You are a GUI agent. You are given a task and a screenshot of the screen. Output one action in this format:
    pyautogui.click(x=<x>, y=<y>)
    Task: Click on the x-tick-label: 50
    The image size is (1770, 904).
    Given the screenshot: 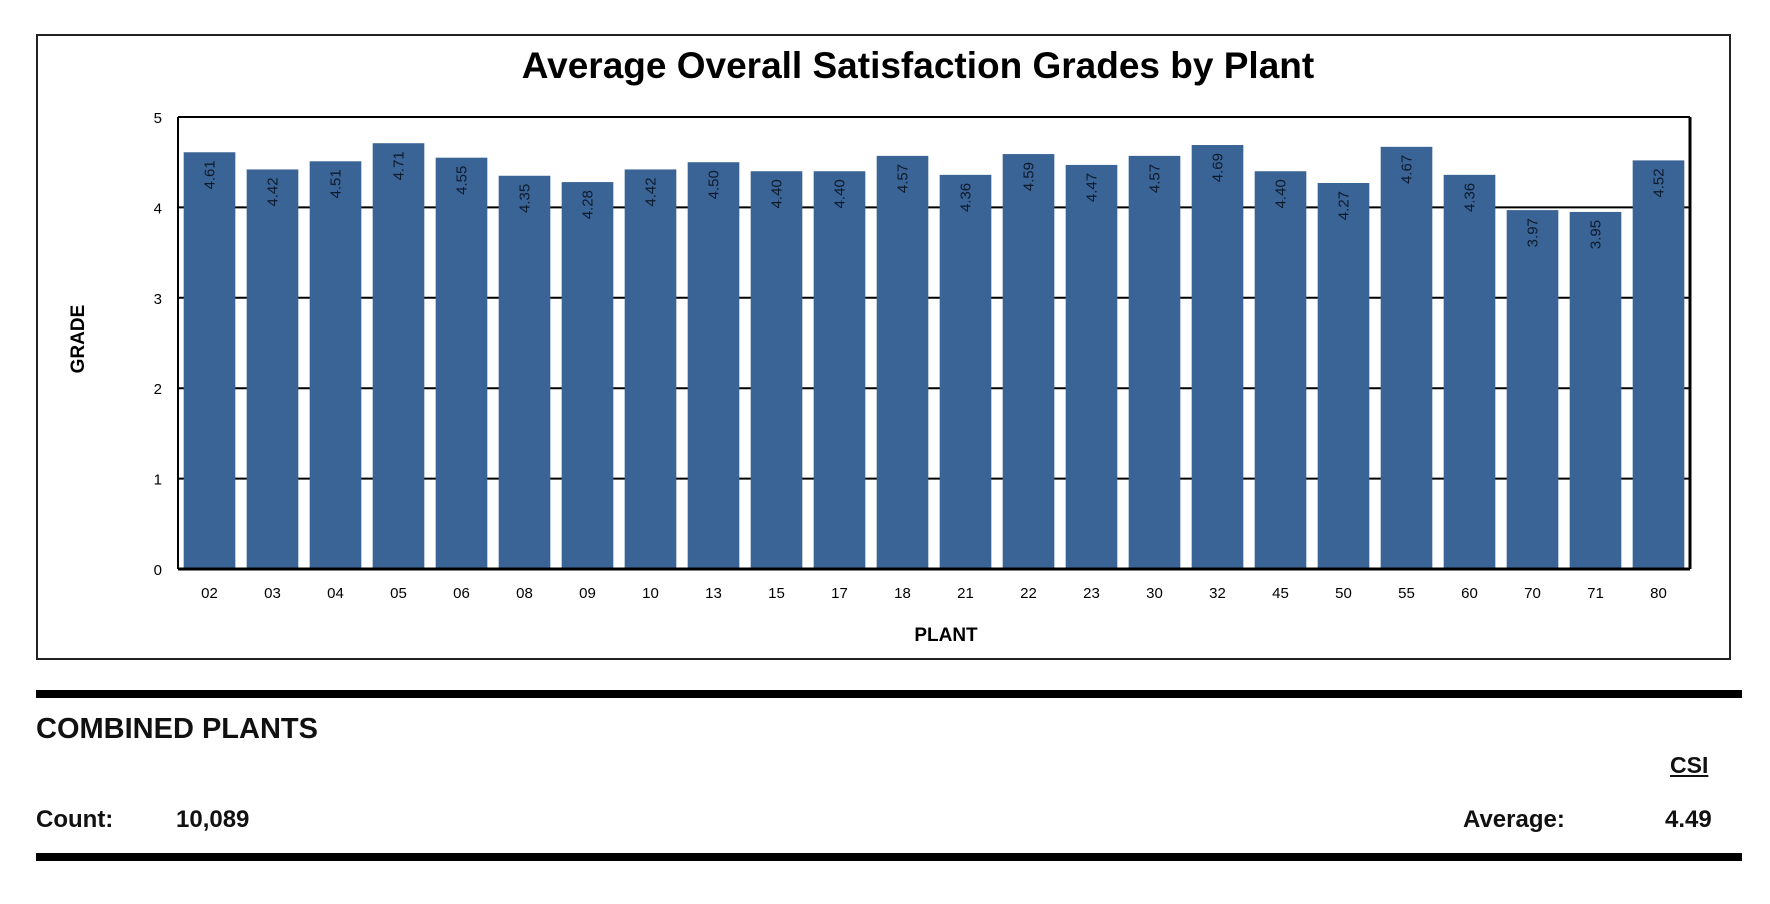 What is the action you would take?
    pyautogui.click(x=1343, y=593)
    